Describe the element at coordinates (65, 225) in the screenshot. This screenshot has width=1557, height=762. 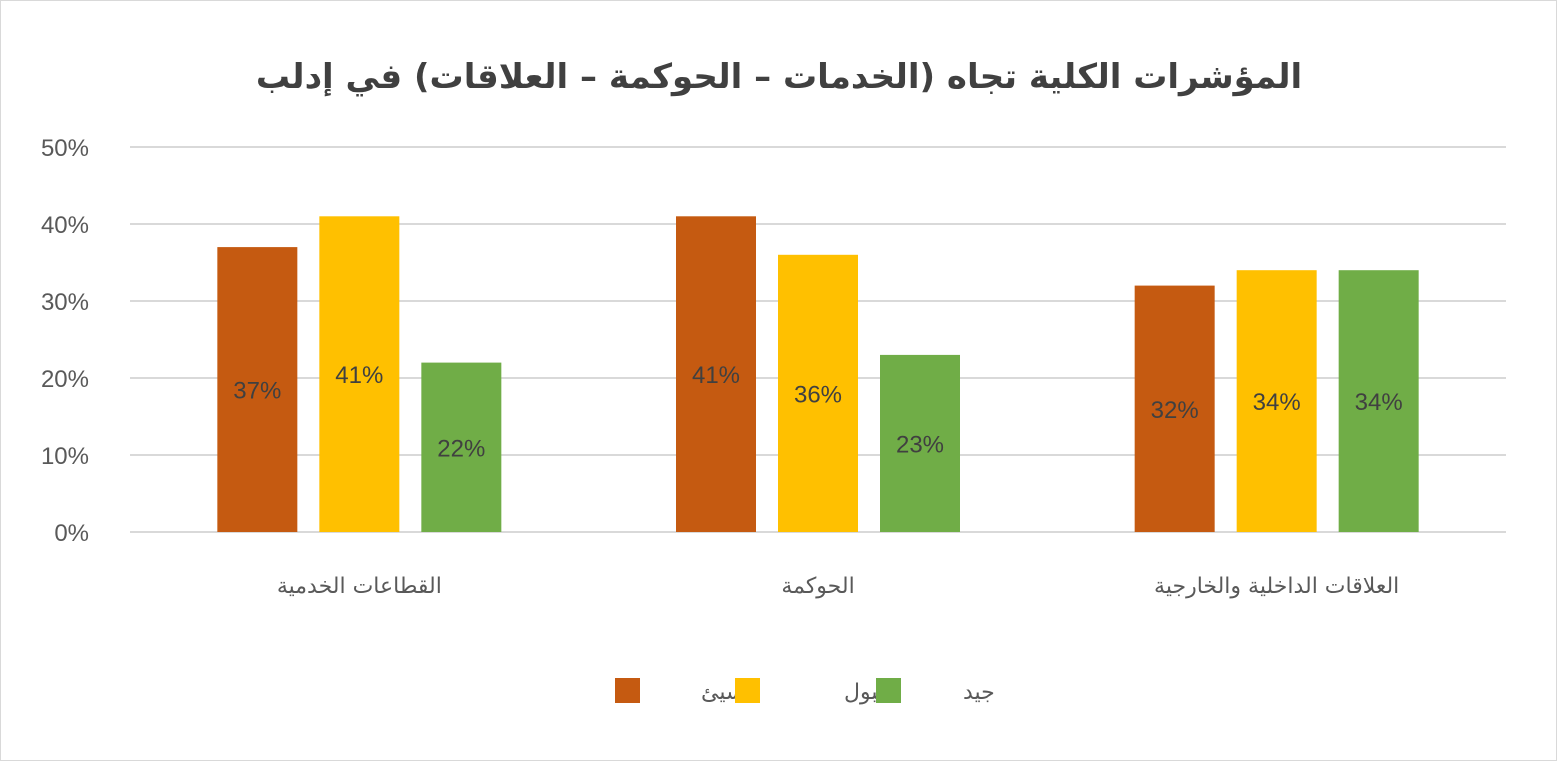
I see `y-tick-label: 40%` at that location.